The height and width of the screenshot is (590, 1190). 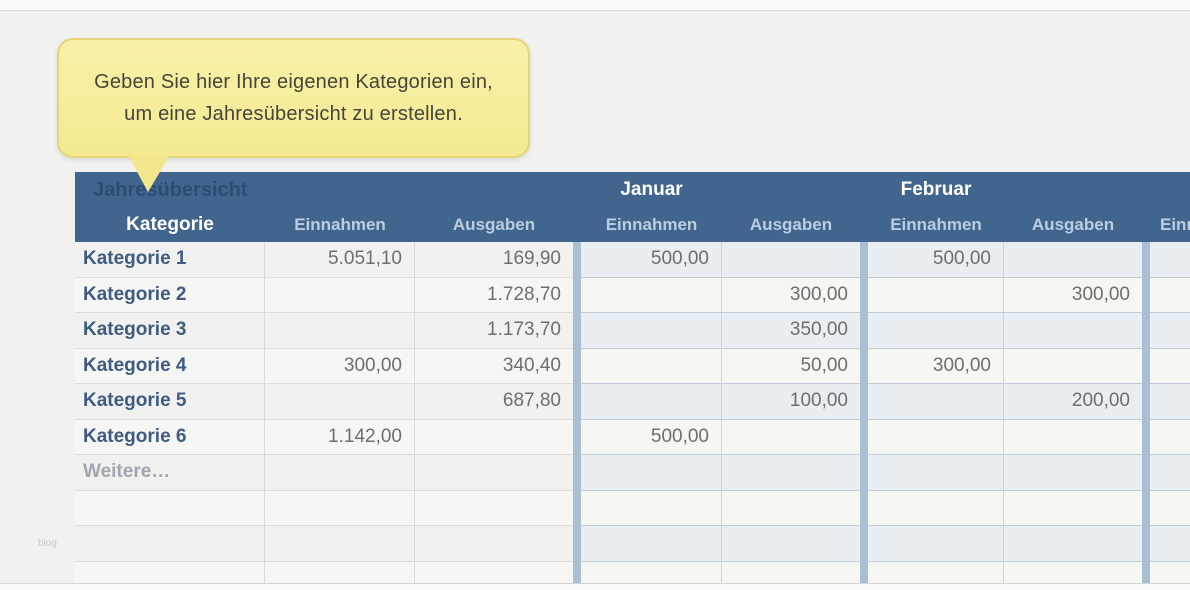 What do you see at coordinates (293, 114) in the screenshot?
I see `callout-text-line2: um eine Jahresübersicht zu erstellen.` at bounding box center [293, 114].